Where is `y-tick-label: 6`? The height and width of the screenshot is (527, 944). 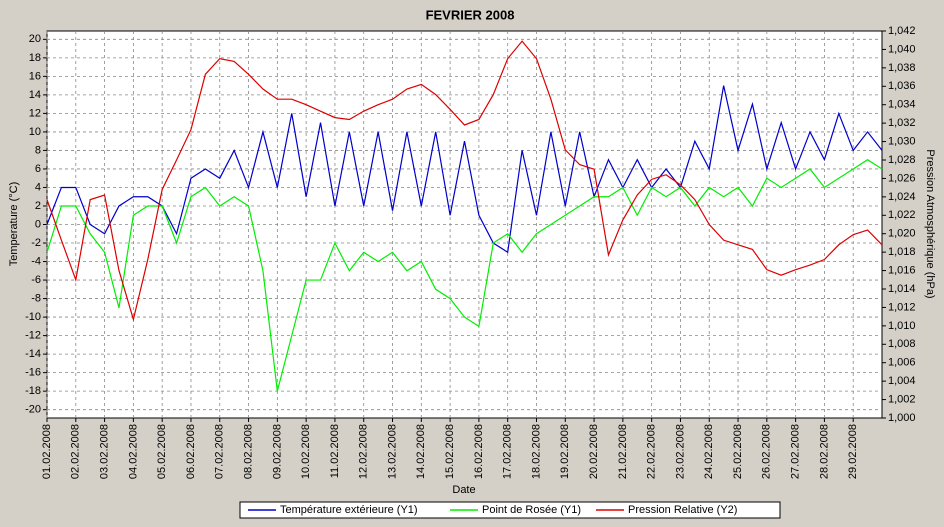
y-tick-label: 6 is located at coordinates (38, 169).